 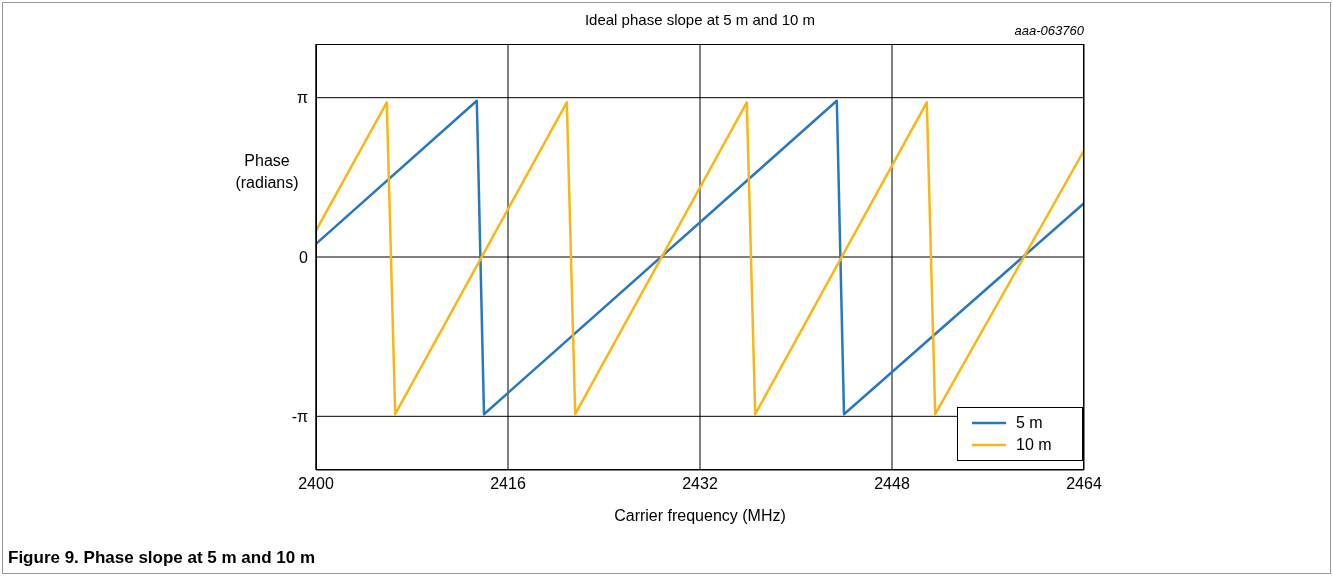 What do you see at coordinates (162, 558) in the screenshot?
I see `caption: Figure 9. Phase slope at 5 m and 10 m` at bounding box center [162, 558].